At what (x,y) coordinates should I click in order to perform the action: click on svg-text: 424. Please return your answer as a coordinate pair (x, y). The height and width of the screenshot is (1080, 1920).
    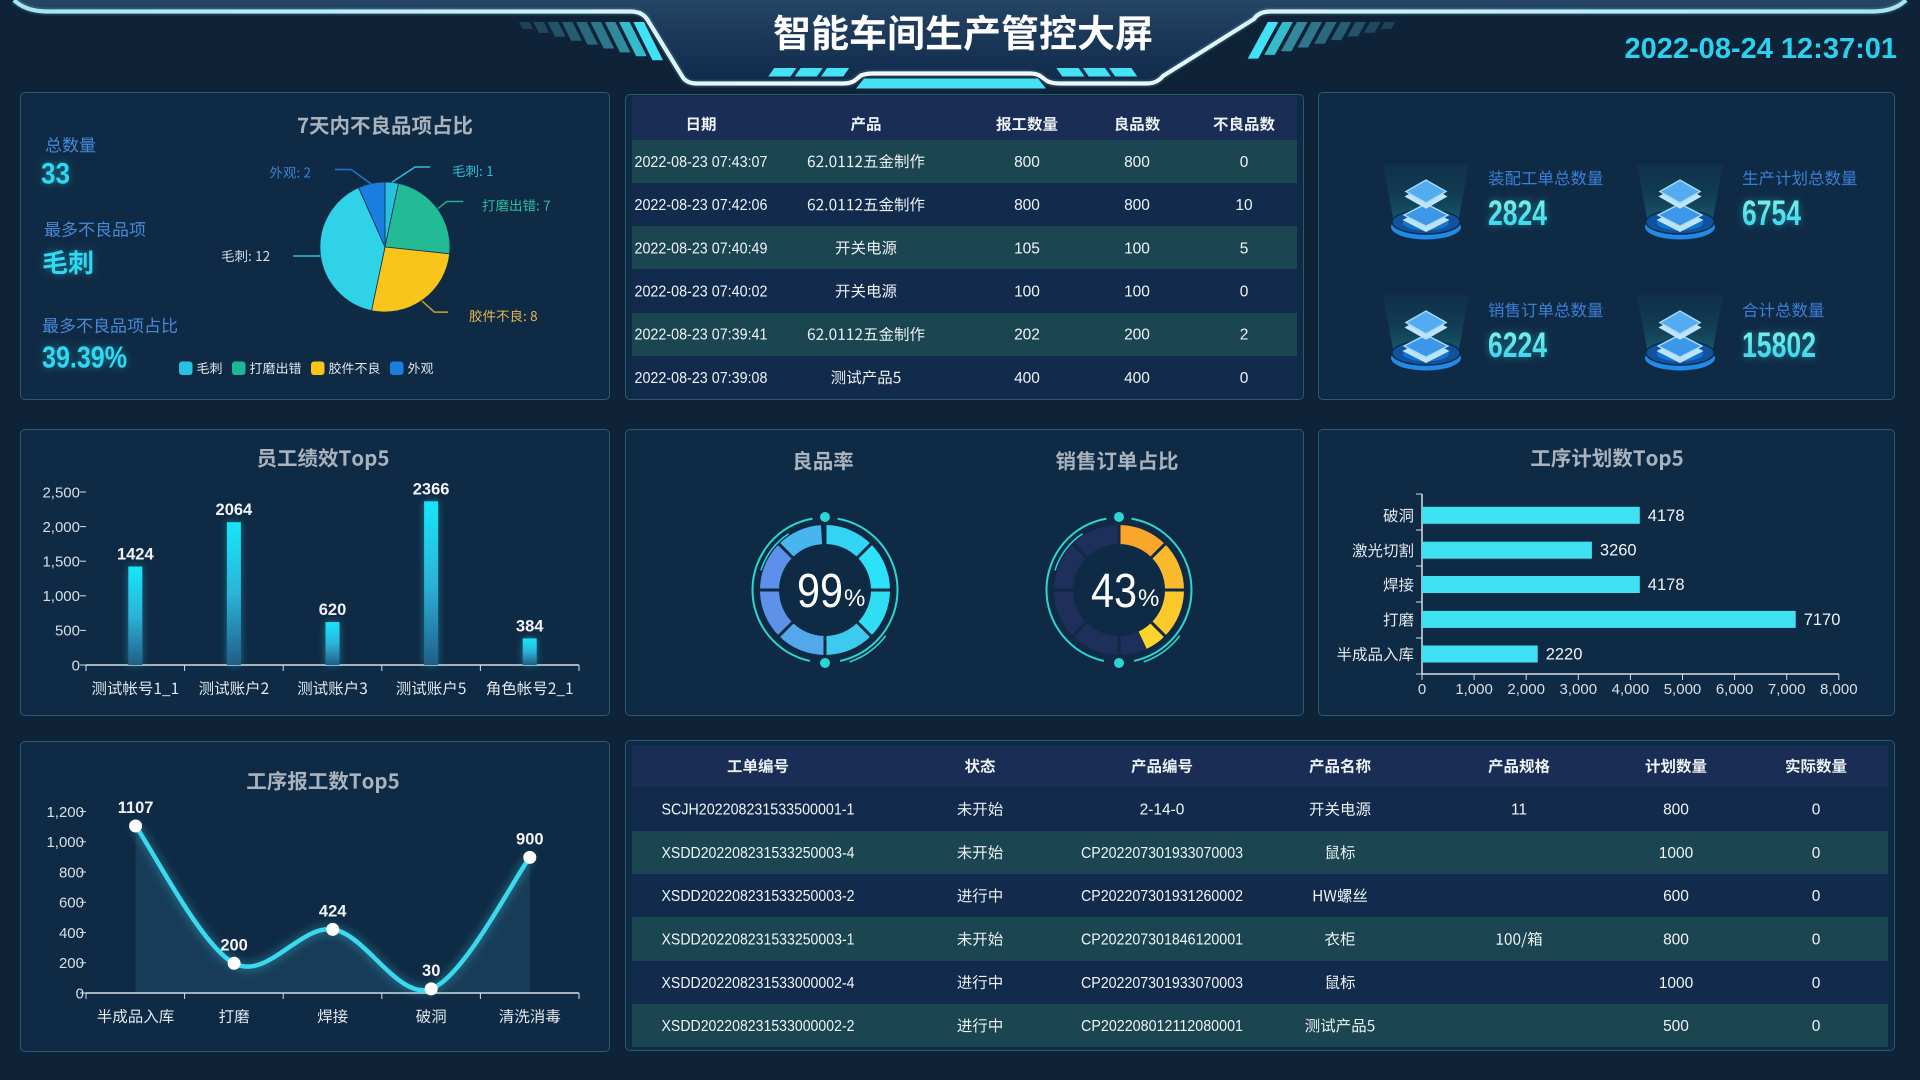
    Looking at the image, I should click on (333, 911).